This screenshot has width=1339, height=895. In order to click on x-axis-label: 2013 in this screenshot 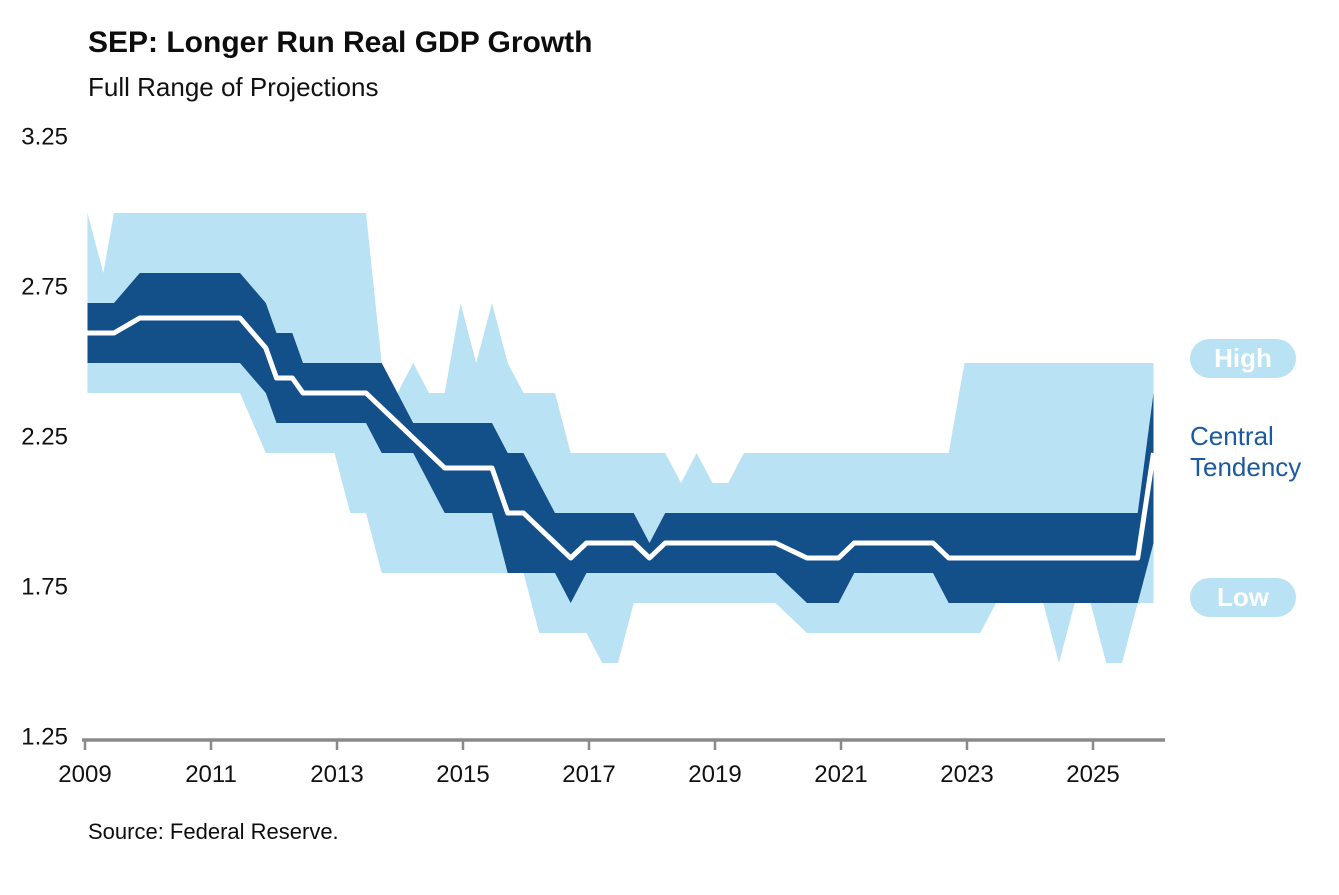, I will do `click(337, 774)`.